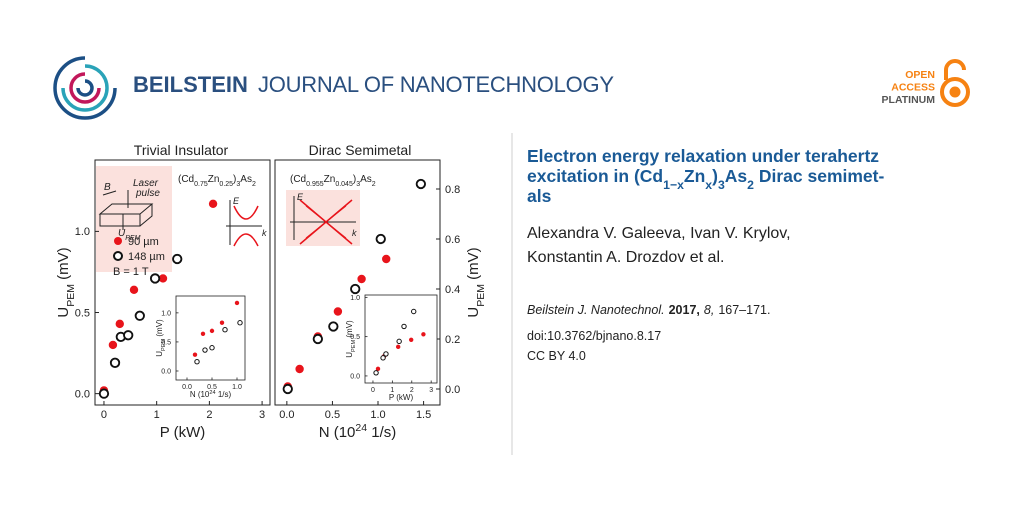 The width and height of the screenshot is (1024, 512). Describe the element at coordinates (708, 185) in the screenshot. I see `article-title-part: x` at that location.